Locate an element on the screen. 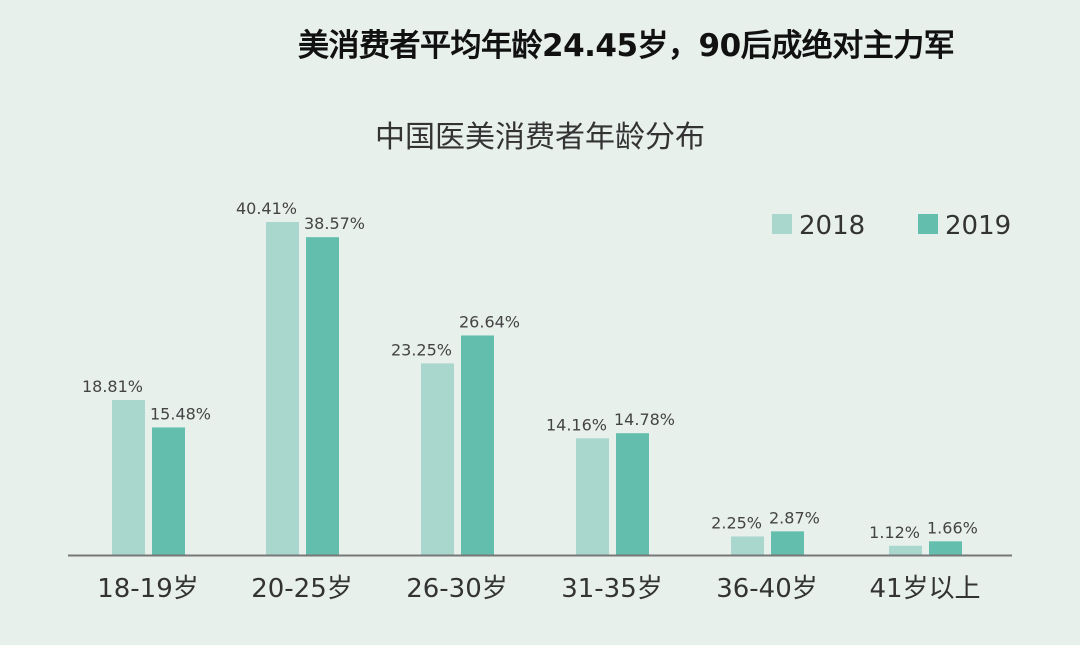 The height and width of the screenshot is (645, 1080). legend-label-2018: 2018 is located at coordinates (832, 226).